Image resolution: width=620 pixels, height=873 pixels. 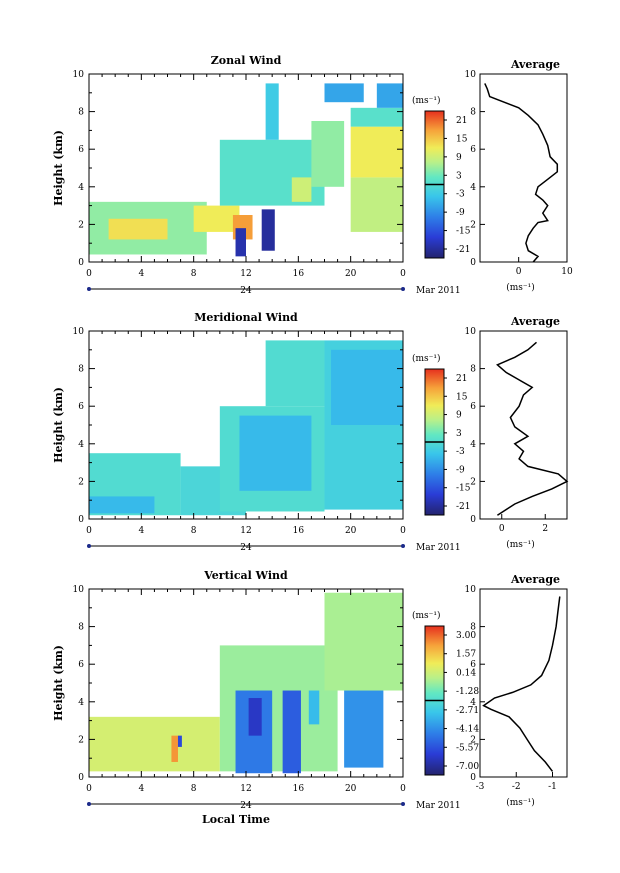 I want to click on average-panel-0: Average 0 2 4 6 8 10 0 10 (ms⁻¹), so click(x=519, y=175).